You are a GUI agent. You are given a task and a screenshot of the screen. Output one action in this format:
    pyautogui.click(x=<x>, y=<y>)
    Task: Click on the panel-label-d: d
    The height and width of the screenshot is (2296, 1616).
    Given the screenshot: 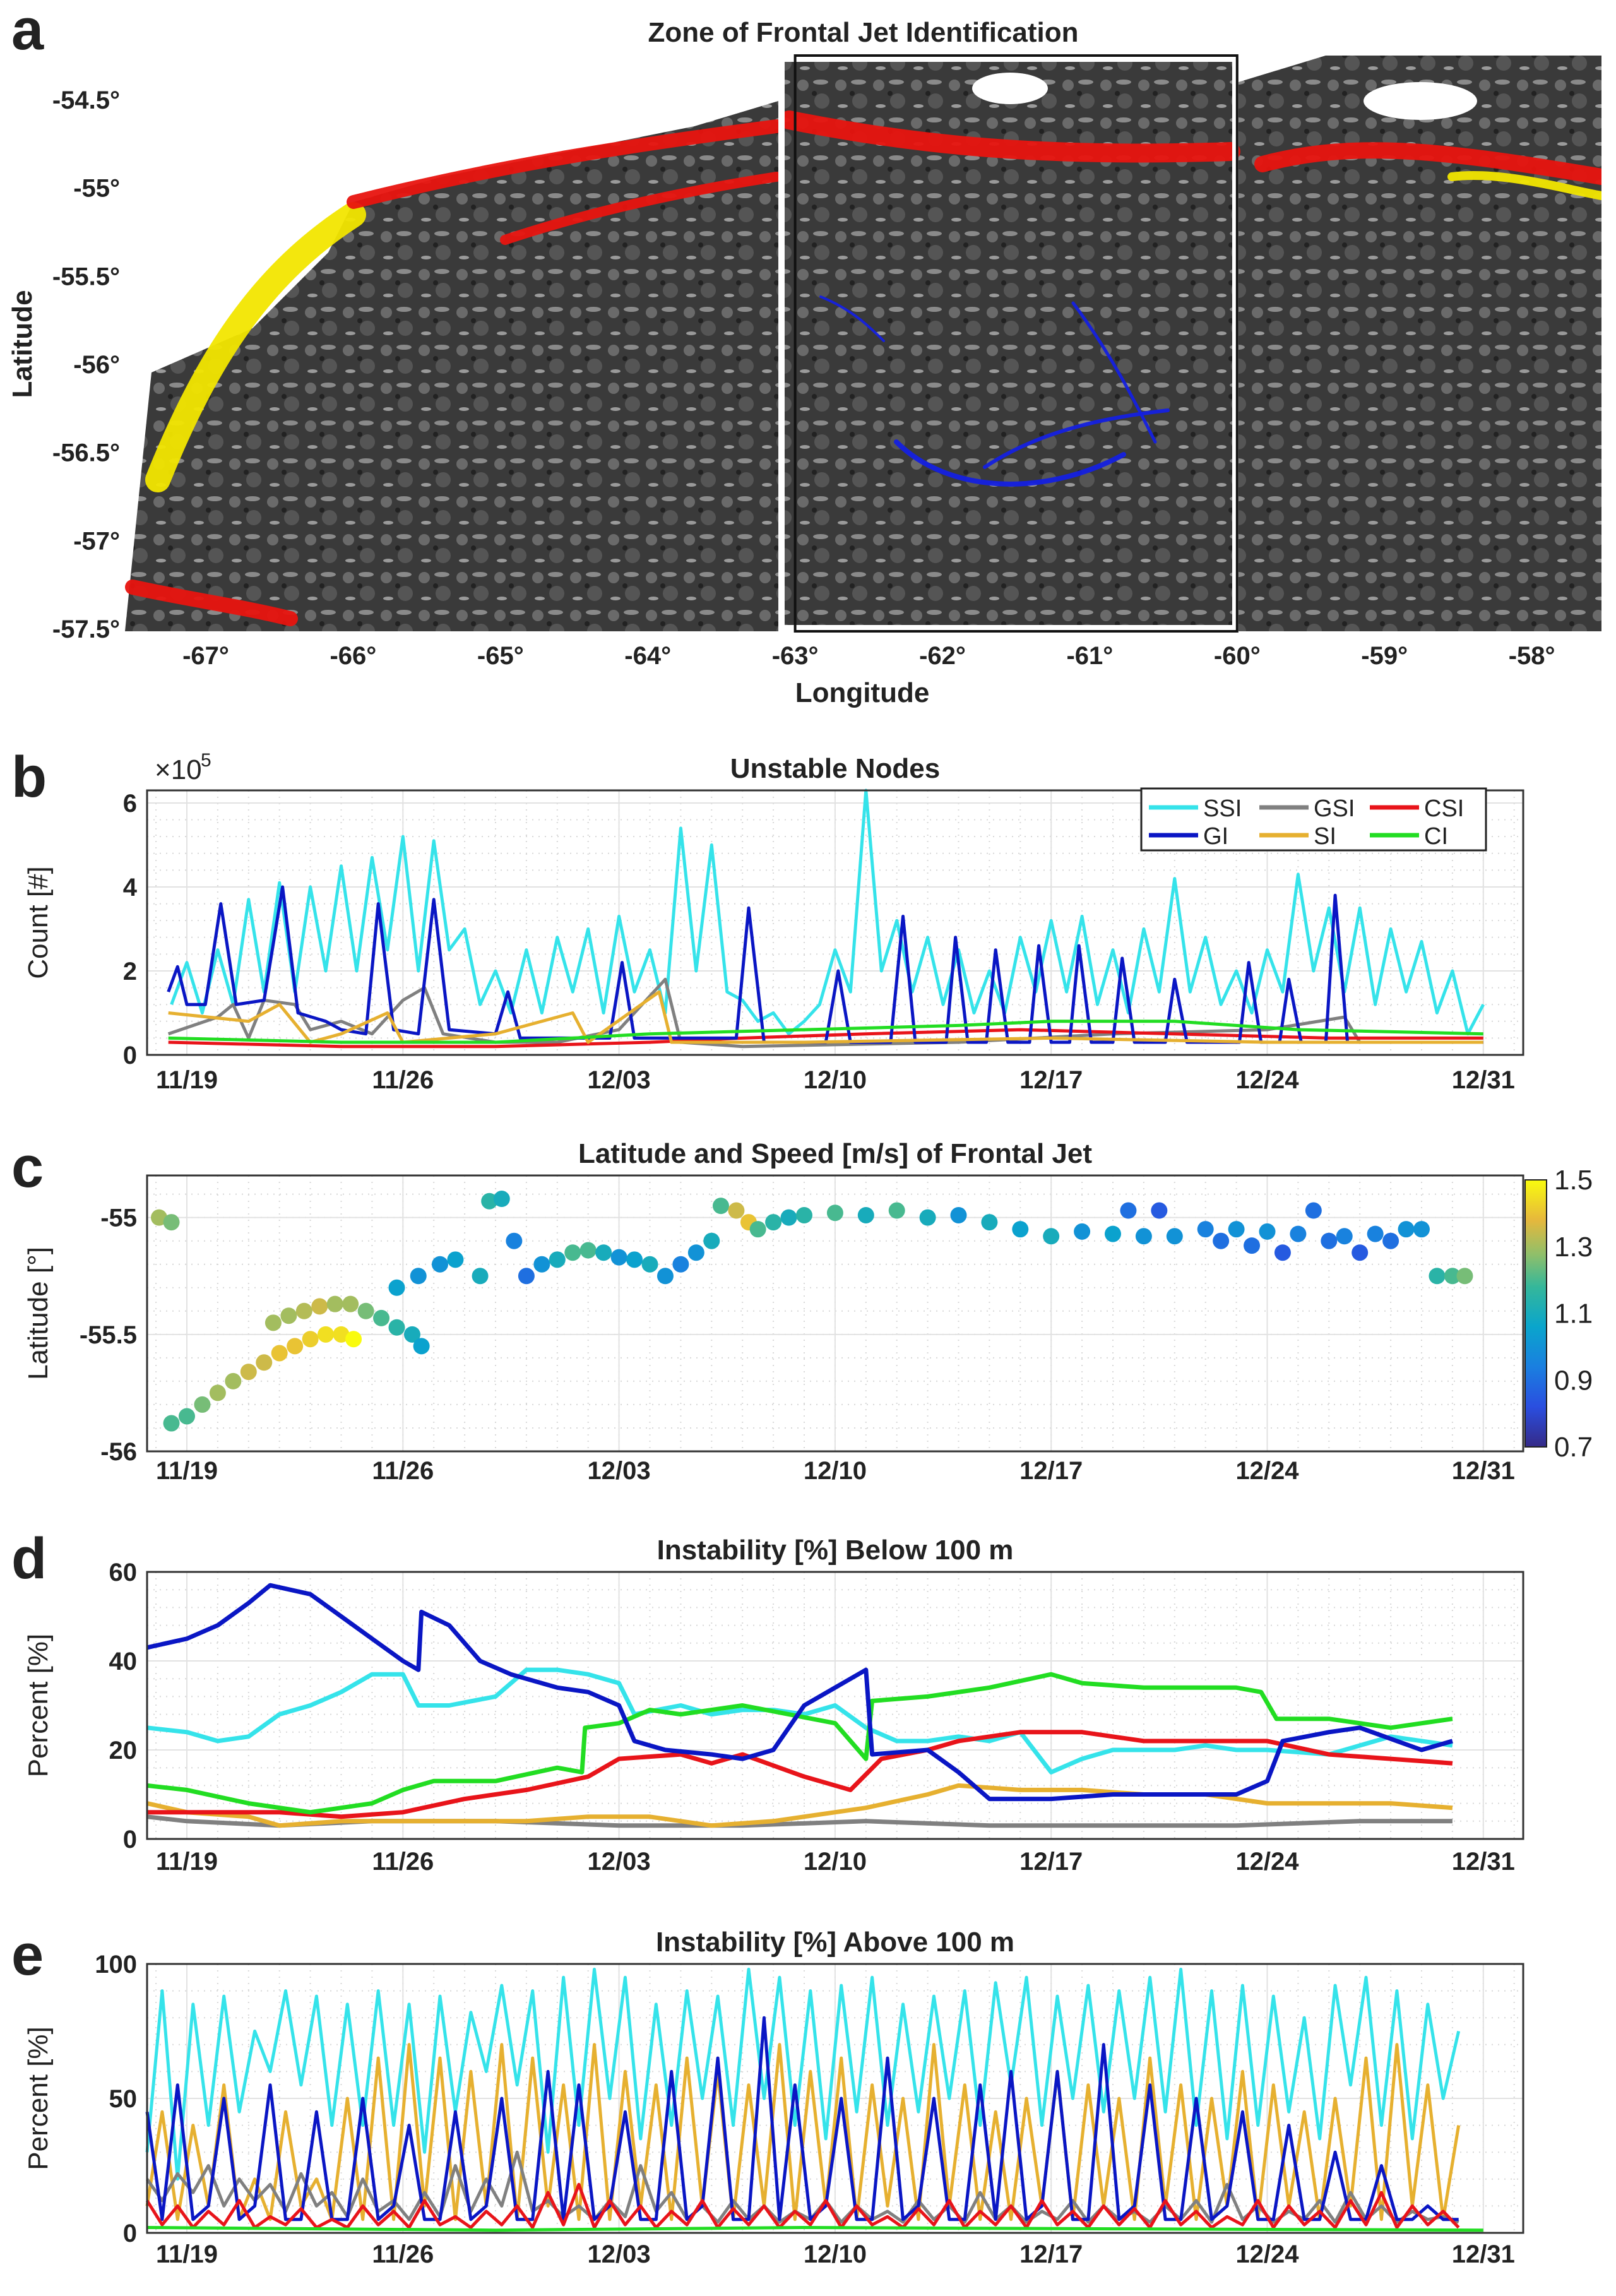 What is the action you would take?
    pyautogui.click(x=29, y=1559)
    